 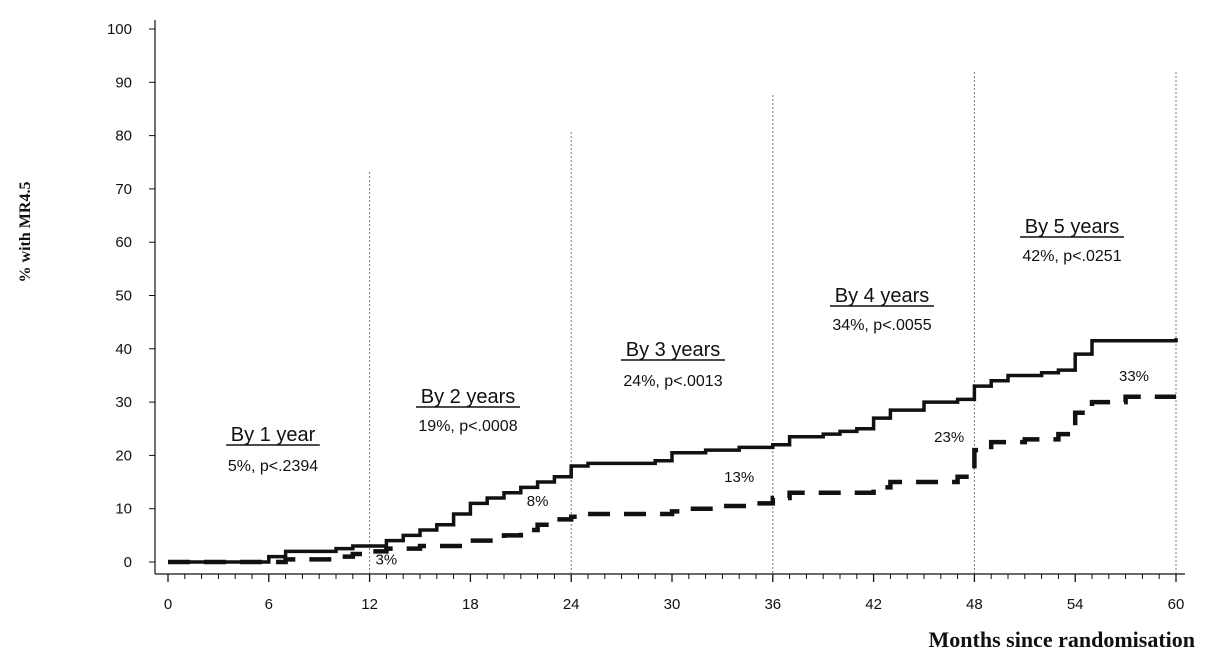 I want to click on annotation-stat: 19%, p<.0008, so click(x=467, y=426).